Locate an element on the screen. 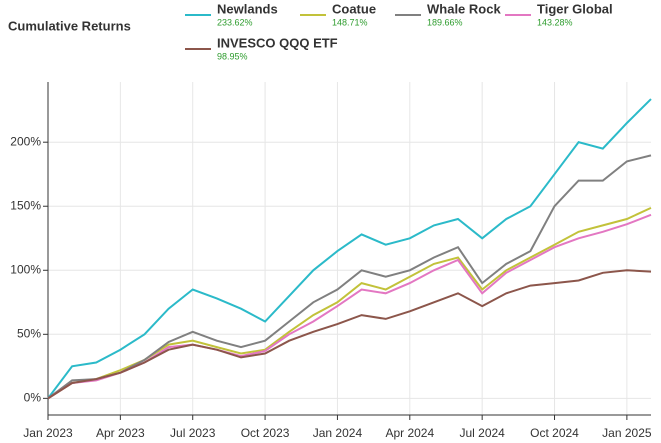 This screenshot has height=443, width=661. x-tick-label: Jul 2024 is located at coordinates (482, 433).